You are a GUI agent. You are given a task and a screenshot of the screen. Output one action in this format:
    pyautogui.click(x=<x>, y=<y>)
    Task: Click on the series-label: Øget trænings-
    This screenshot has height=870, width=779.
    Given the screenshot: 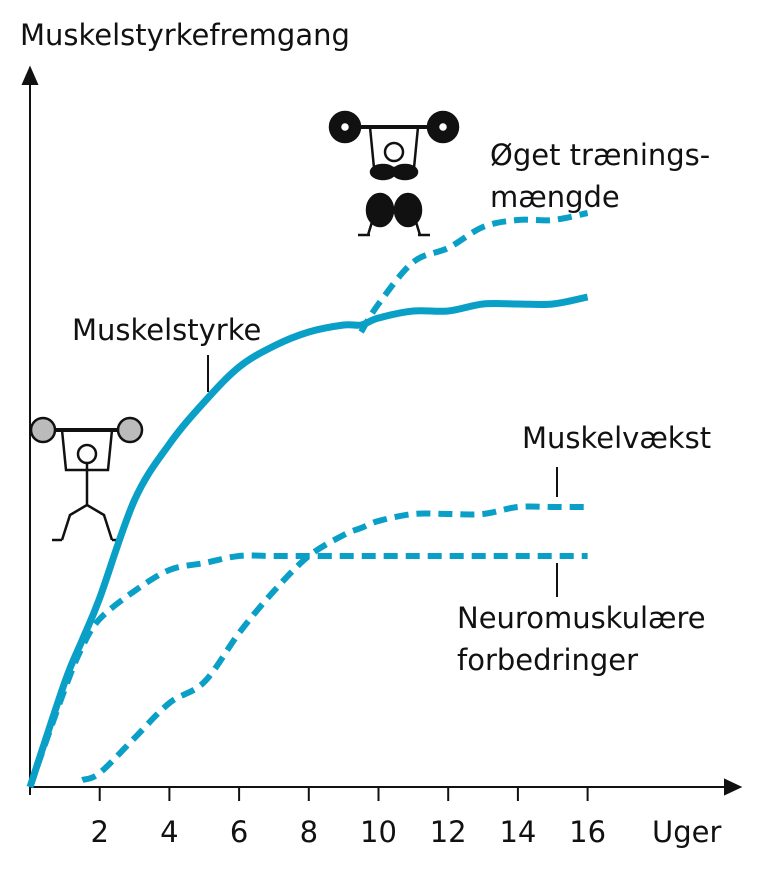 What is the action you would take?
    pyautogui.click(x=600, y=155)
    